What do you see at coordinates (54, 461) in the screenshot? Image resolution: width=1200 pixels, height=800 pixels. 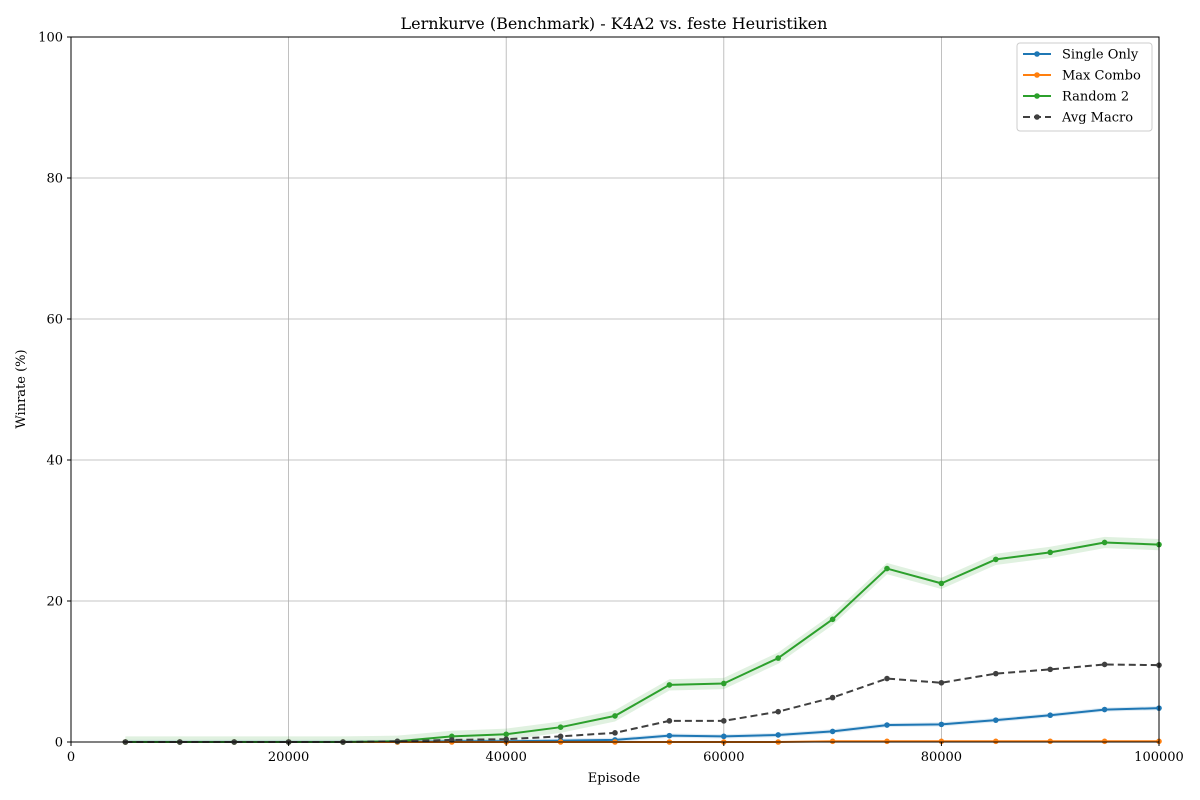 I see `y-tick-label: 40` at bounding box center [54, 461].